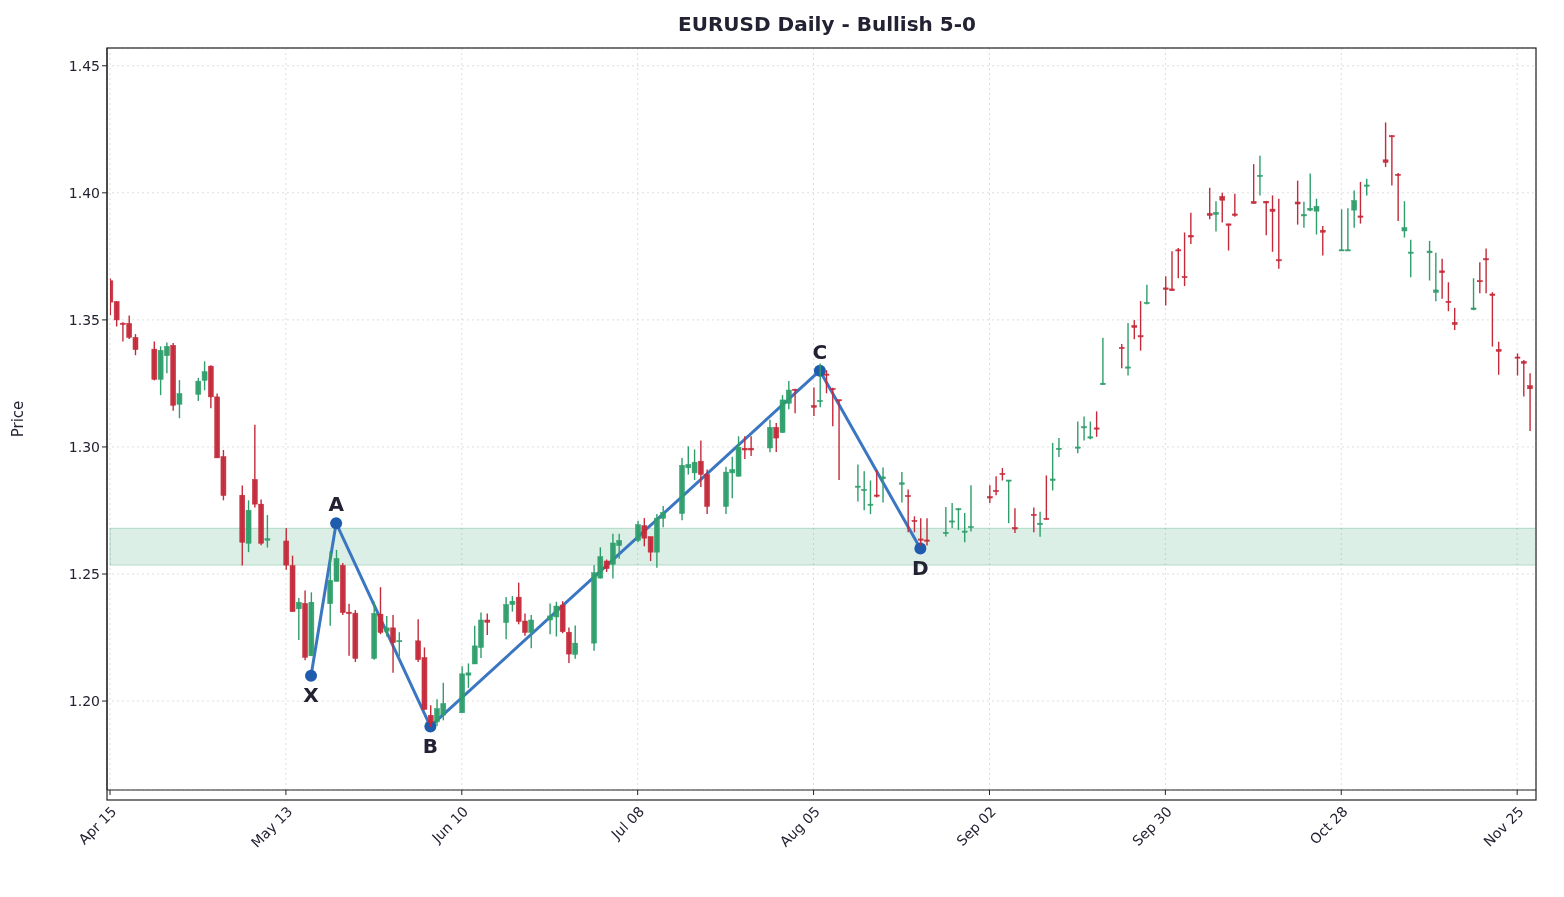  What do you see at coordinates (84, 65) in the screenshot?
I see `y-tick-label: 1.45` at bounding box center [84, 65].